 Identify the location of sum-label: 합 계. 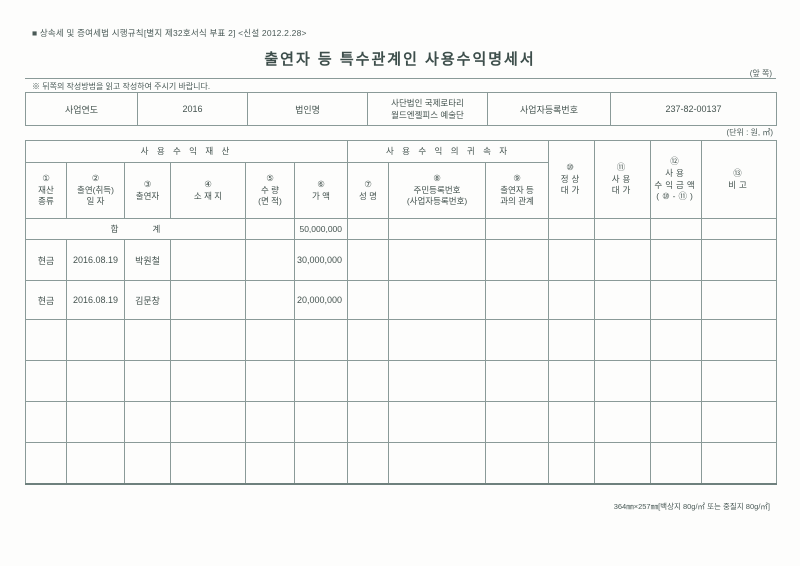
(135, 229).